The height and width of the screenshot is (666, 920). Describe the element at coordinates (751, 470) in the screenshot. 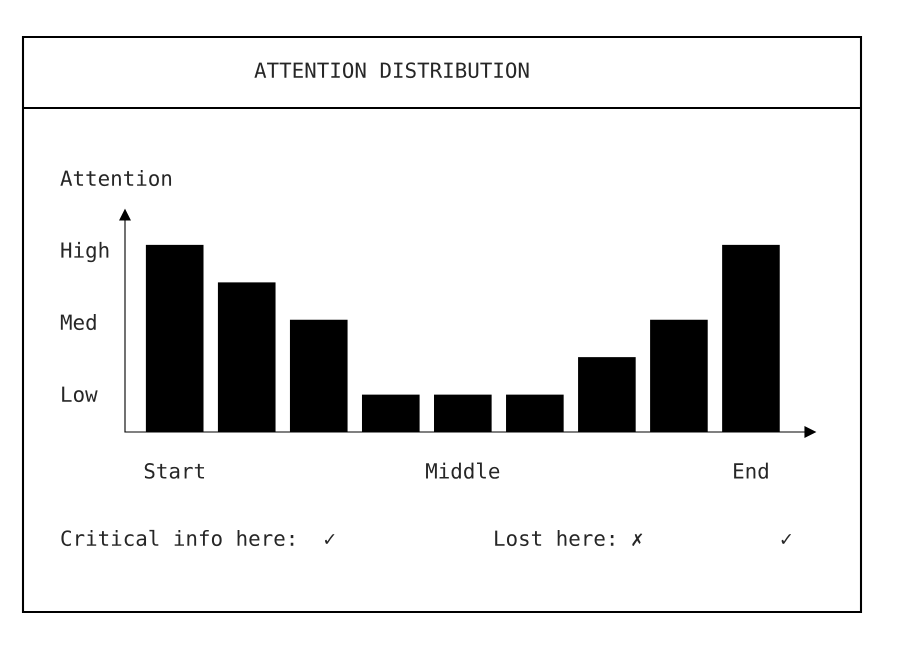

I see `x-tick-label: End` at that location.